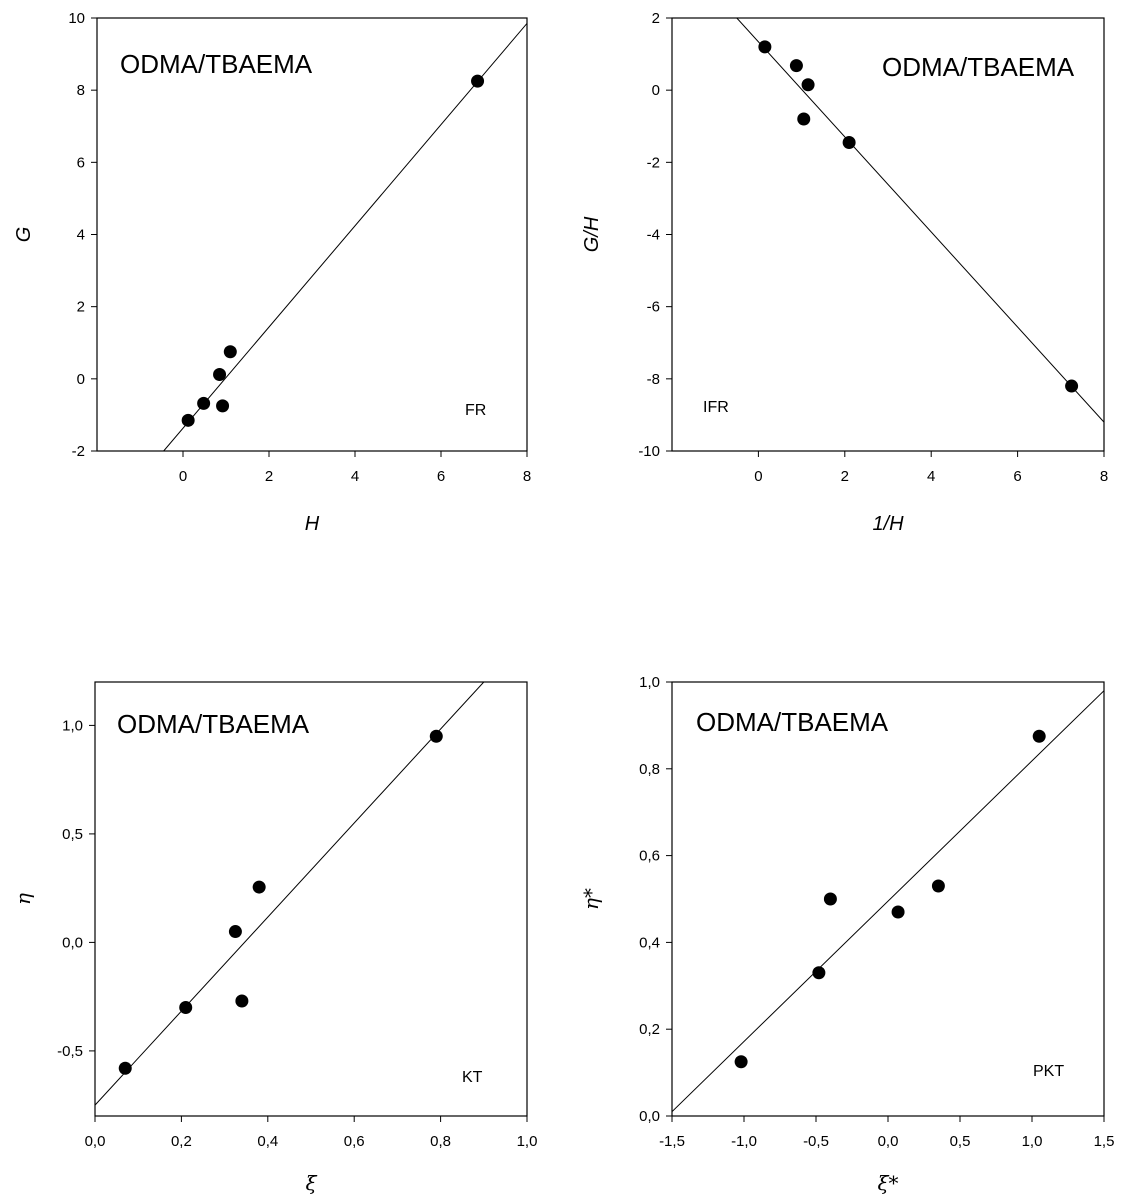 The height and width of the screenshot is (1203, 1123). I want to click on y-axis-label: G, so click(24, 235).